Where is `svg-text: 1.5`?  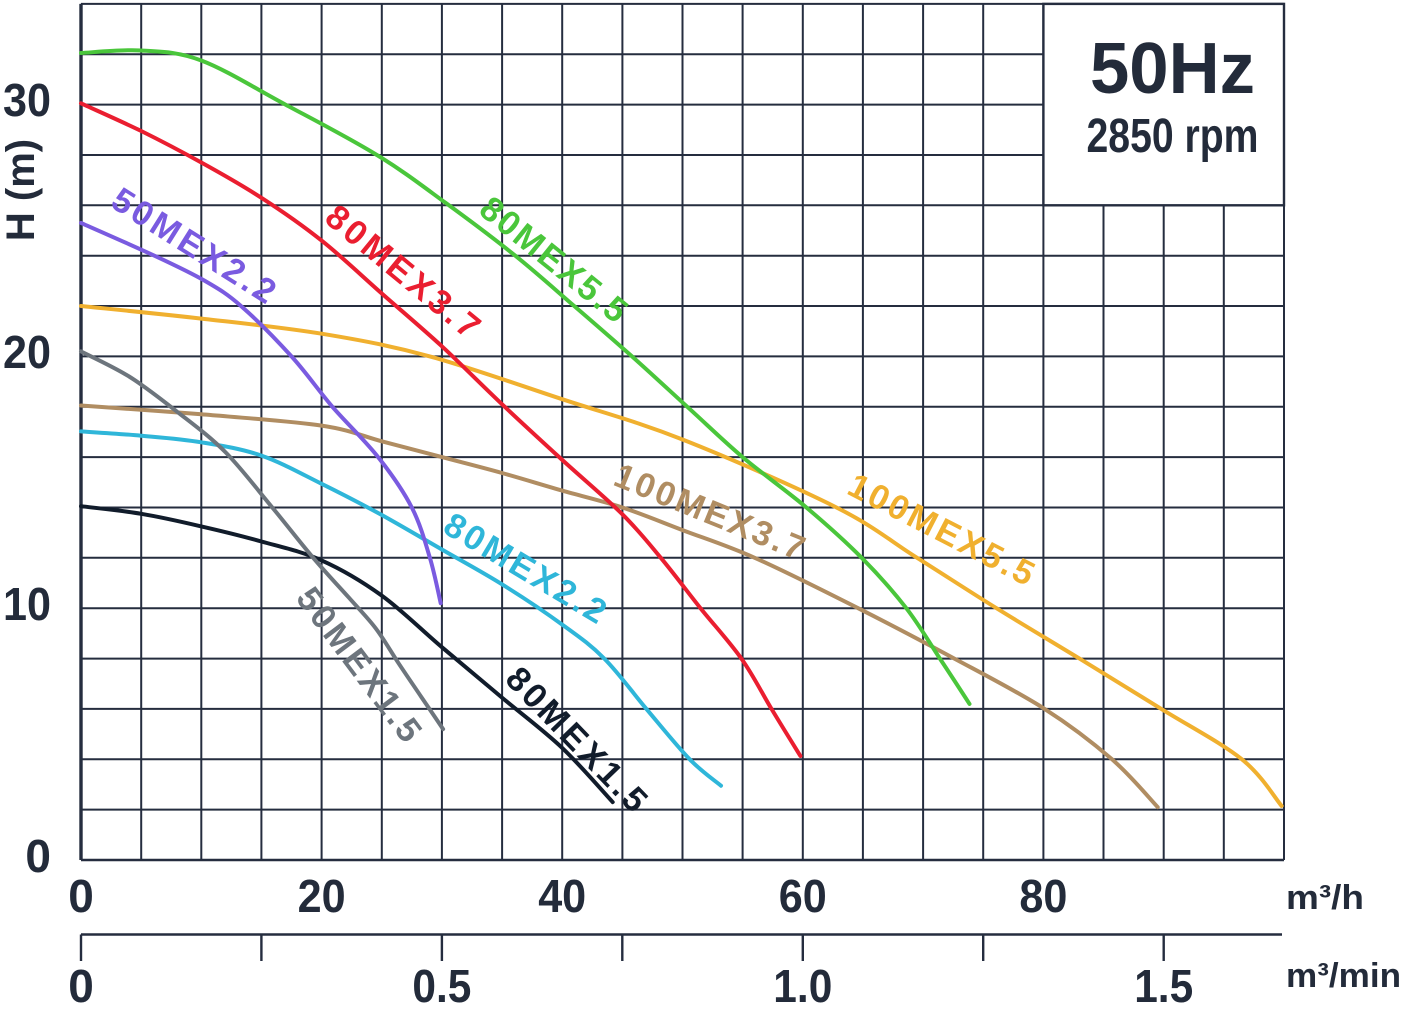 svg-text: 1.5 is located at coordinates (1163, 982).